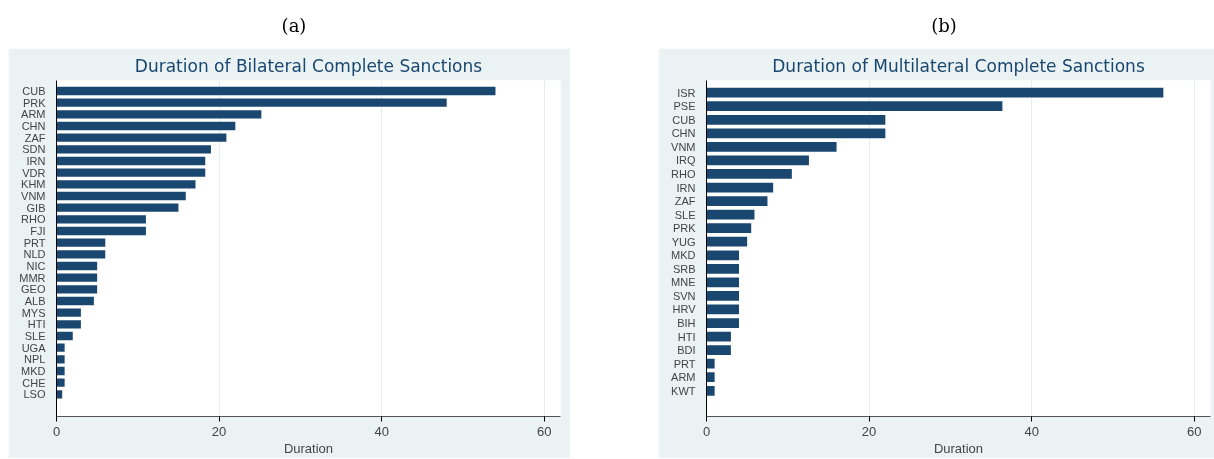 This screenshot has height=459, width=1214. I want to click on chart-title: Duration of Bilateral Complete Sanctions, so click(308, 65).